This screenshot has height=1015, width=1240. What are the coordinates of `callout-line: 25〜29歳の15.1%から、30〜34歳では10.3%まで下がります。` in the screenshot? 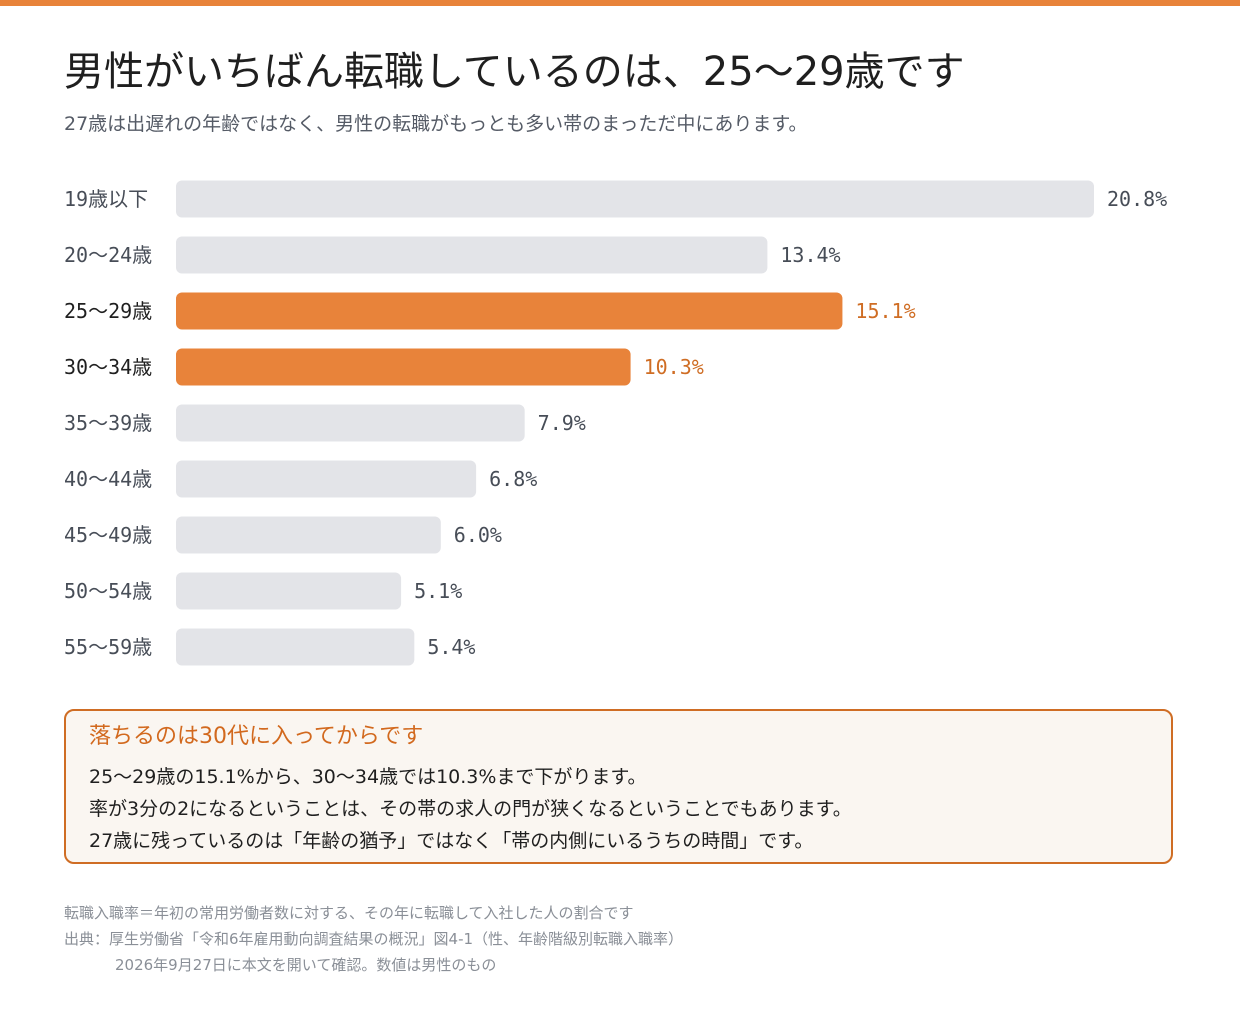 It's located at (368, 777).